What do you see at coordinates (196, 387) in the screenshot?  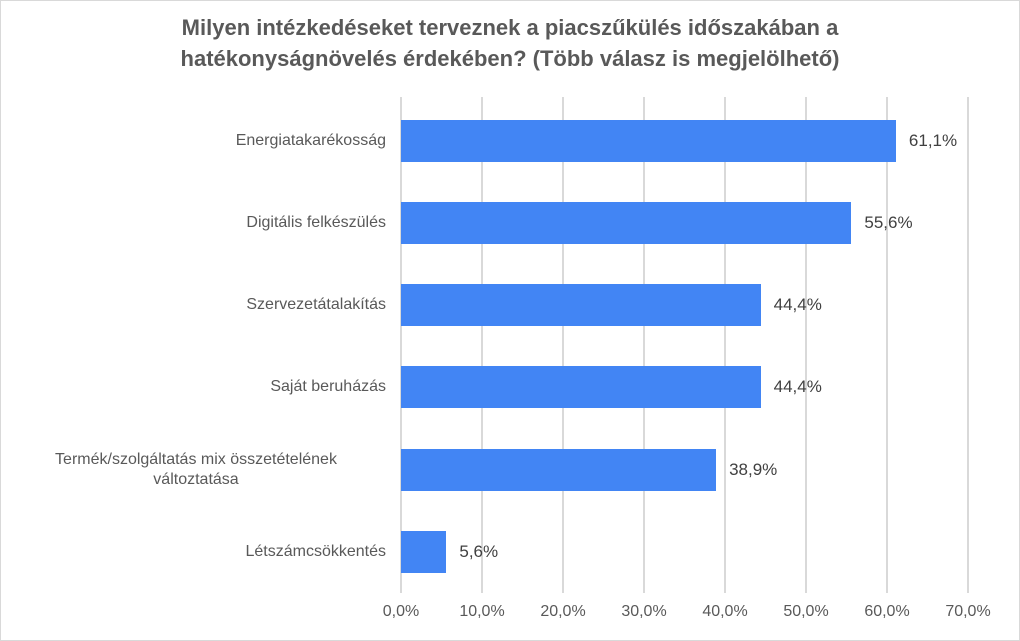 I see `category-label: Saját beruházás` at bounding box center [196, 387].